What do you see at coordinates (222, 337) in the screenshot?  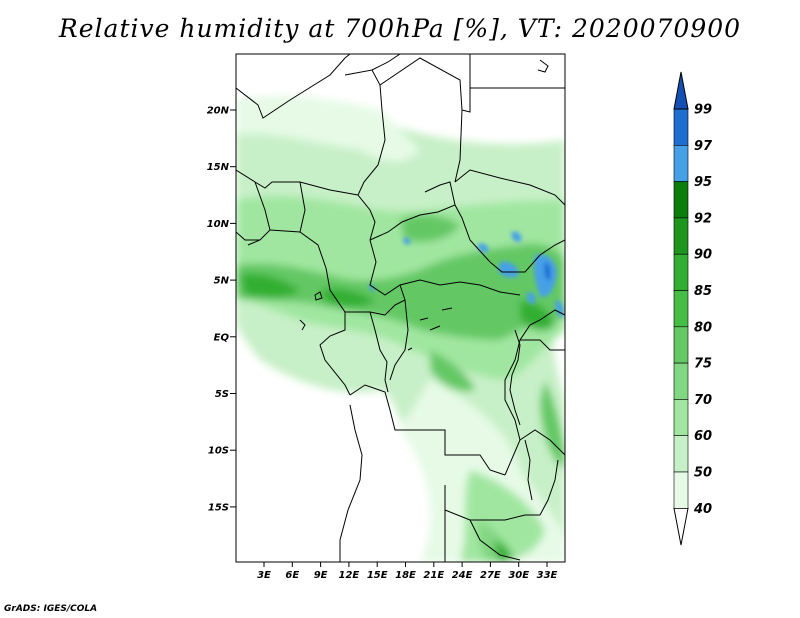 I see `y-tick-label: EQ` at bounding box center [222, 337].